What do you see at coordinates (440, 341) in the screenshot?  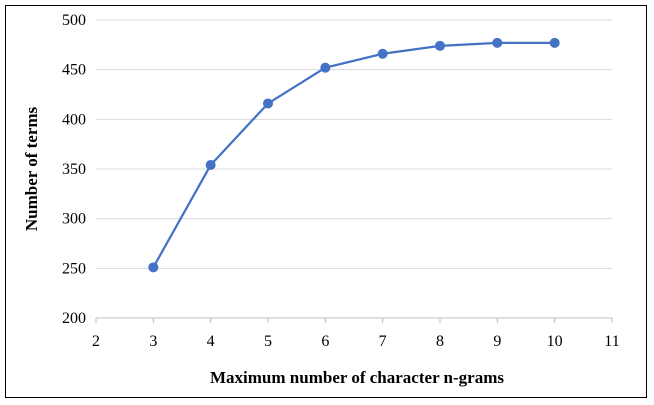 I see `x-tick-label: 8` at bounding box center [440, 341].